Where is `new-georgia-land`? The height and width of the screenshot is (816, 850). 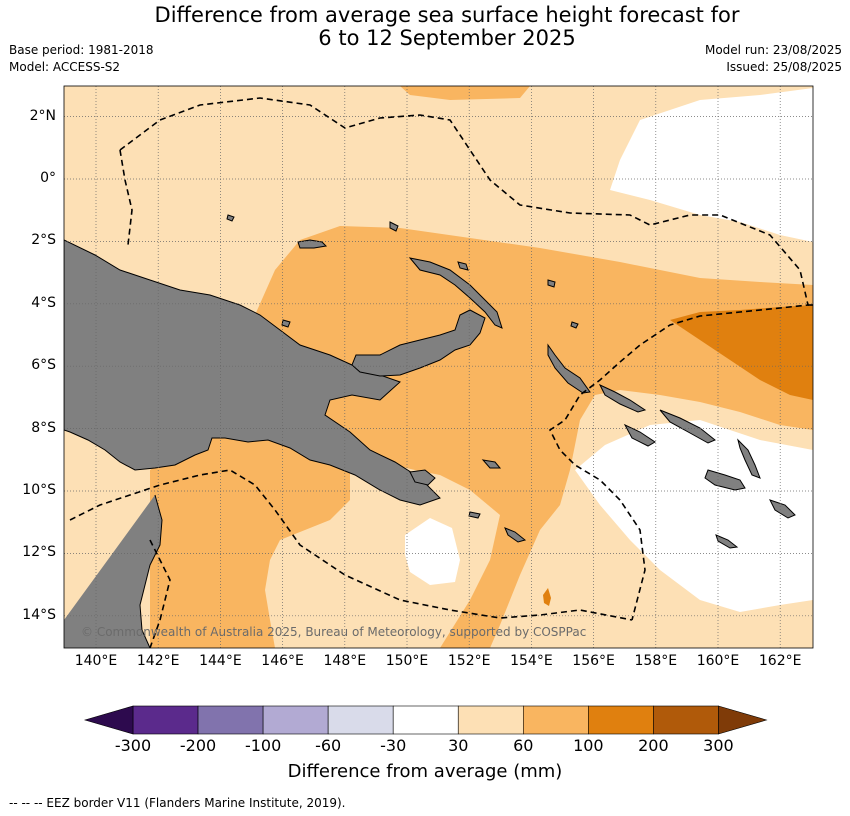
new-georgia-land is located at coordinates (639, 435).